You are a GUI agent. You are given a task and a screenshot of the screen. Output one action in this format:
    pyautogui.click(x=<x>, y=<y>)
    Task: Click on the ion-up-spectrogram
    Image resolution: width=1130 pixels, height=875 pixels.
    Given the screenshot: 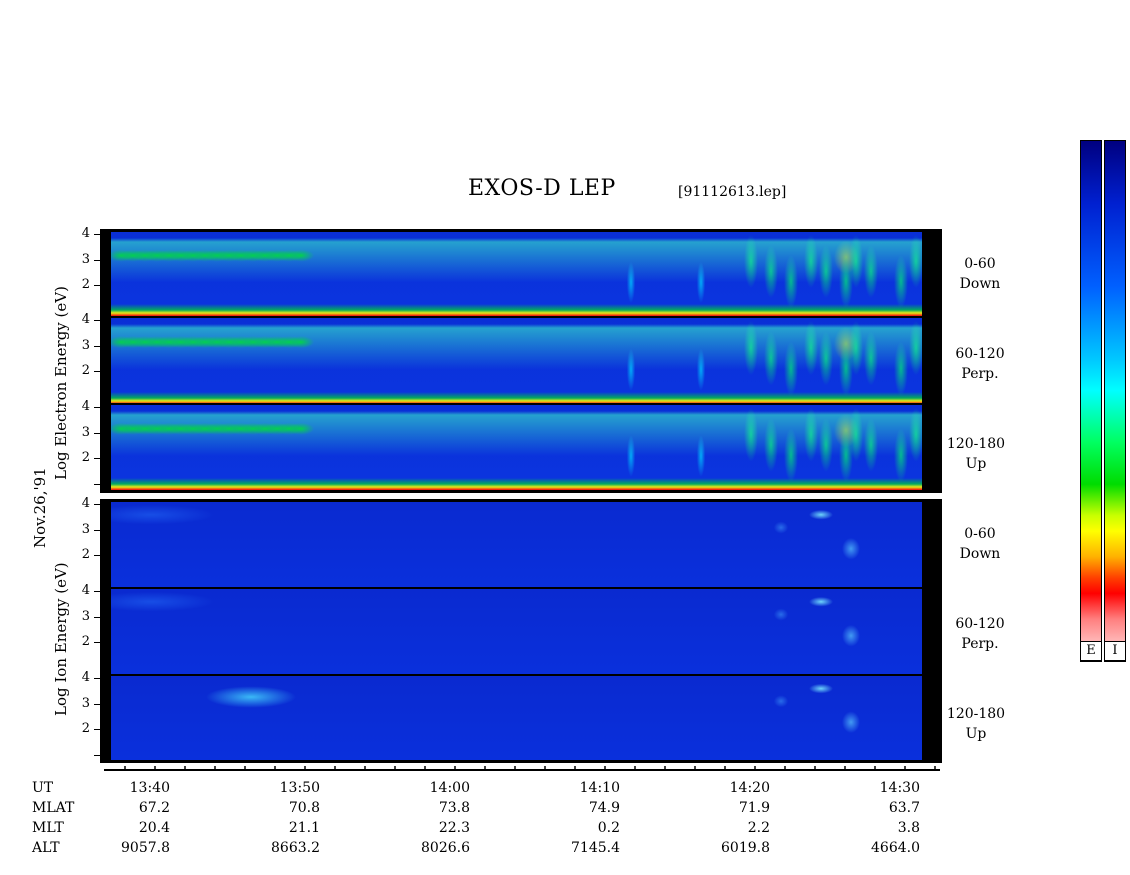 What is the action you would take?
    pyautogui.click(x=516, y=718)
    